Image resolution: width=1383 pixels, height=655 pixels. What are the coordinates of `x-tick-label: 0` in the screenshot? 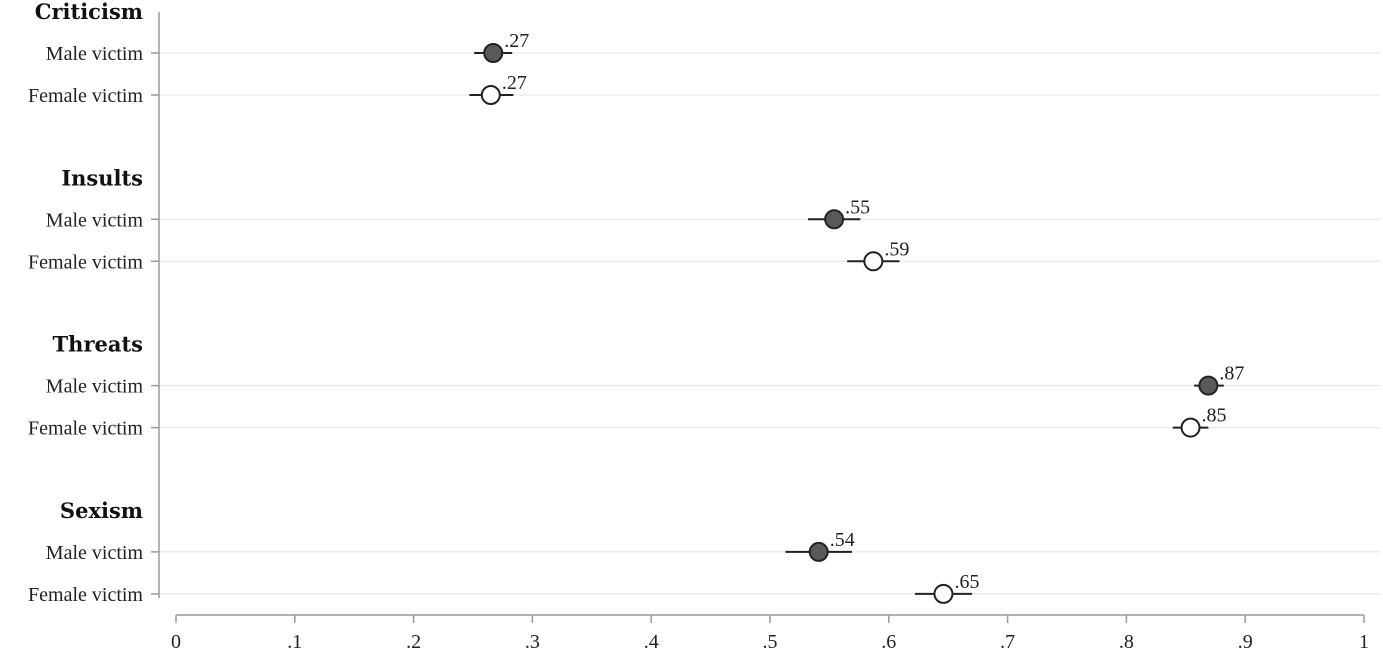 It's located at (176, 642).